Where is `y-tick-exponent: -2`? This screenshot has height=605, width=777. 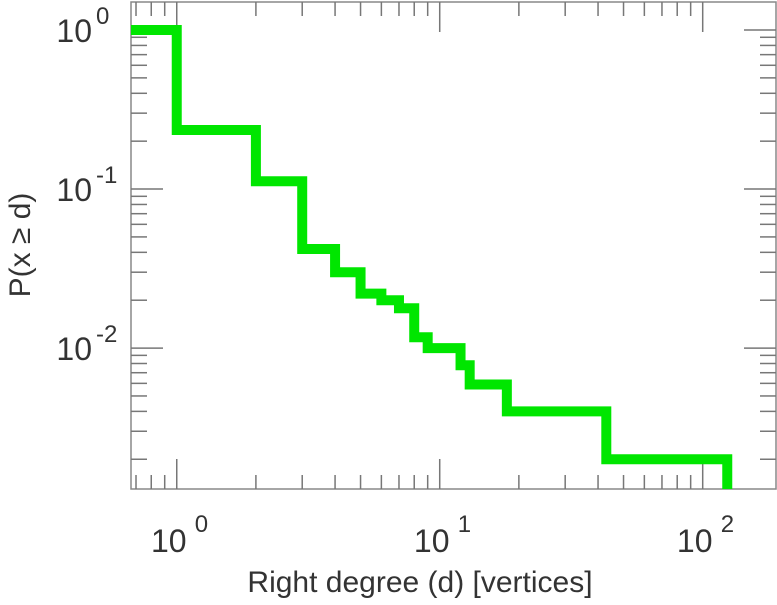 y-tick-exponent: -2 is located at coordinates (106, 334).